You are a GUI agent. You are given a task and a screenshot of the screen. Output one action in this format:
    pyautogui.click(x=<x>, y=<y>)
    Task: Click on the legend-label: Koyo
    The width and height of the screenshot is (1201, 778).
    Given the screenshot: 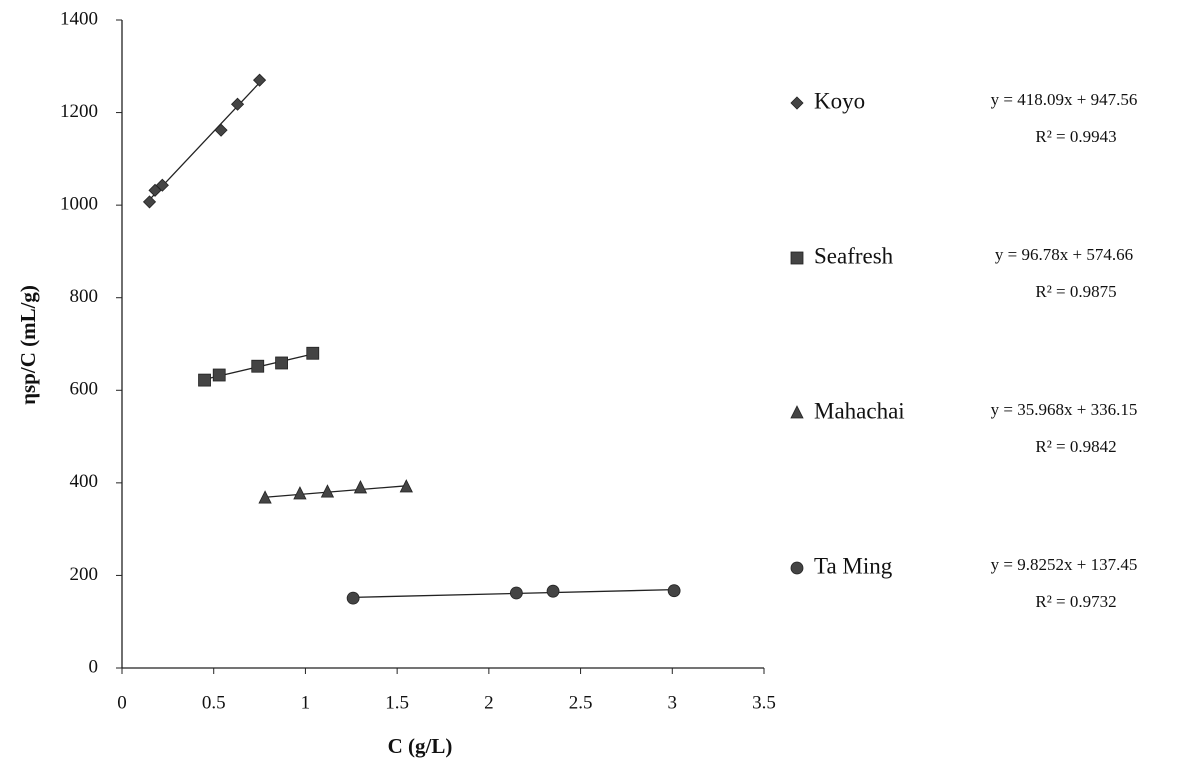 What is the action you would take?
    pyautogui.click(x=839, y=100)
    